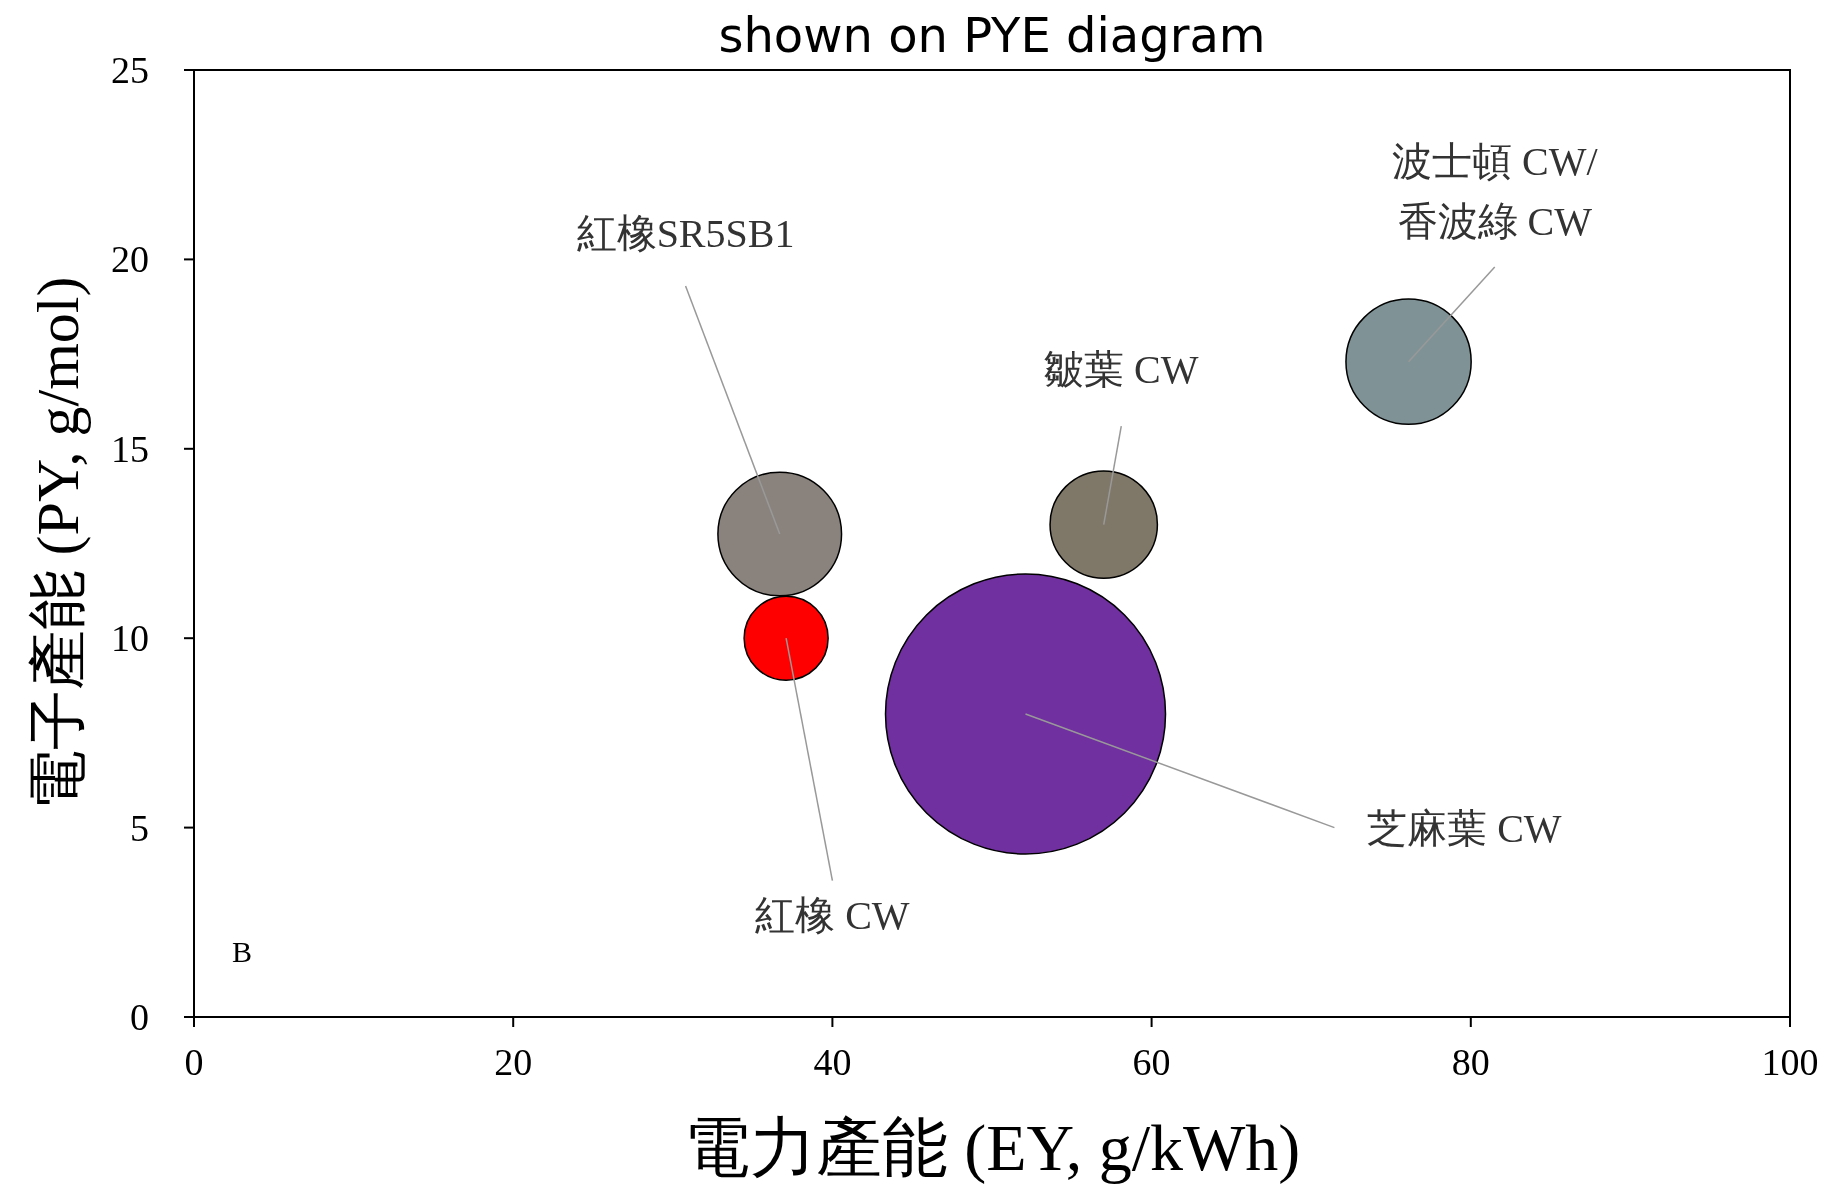  What do you see at coordinates (1470, 1062) in the screenshot?
I see `x-tick-label: 80` at bounding box center [1470, 1062].